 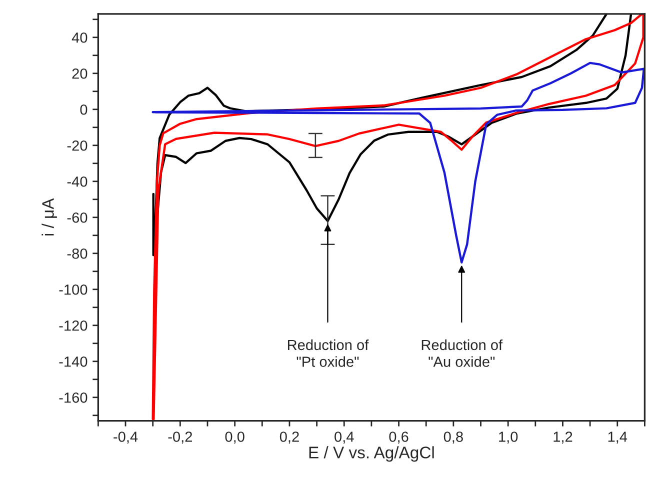 I want to click on x-tick-label: 0,8, so click(x=453, y=438).